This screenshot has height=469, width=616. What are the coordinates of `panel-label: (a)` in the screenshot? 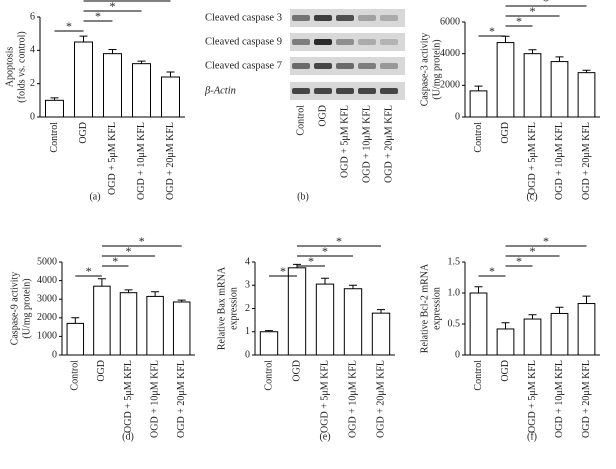 It's located at (94, 196).